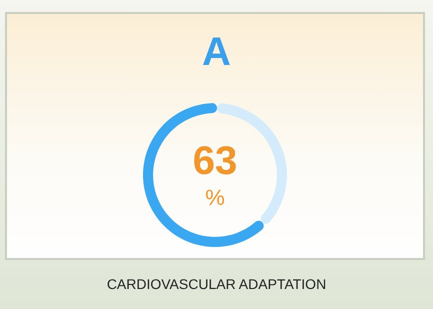  What do you see at coordinates (217, 284) in the screenshot?
I see `text: CARDIOVASCULAR ADAPTATION` at bounding box center [217, 284].